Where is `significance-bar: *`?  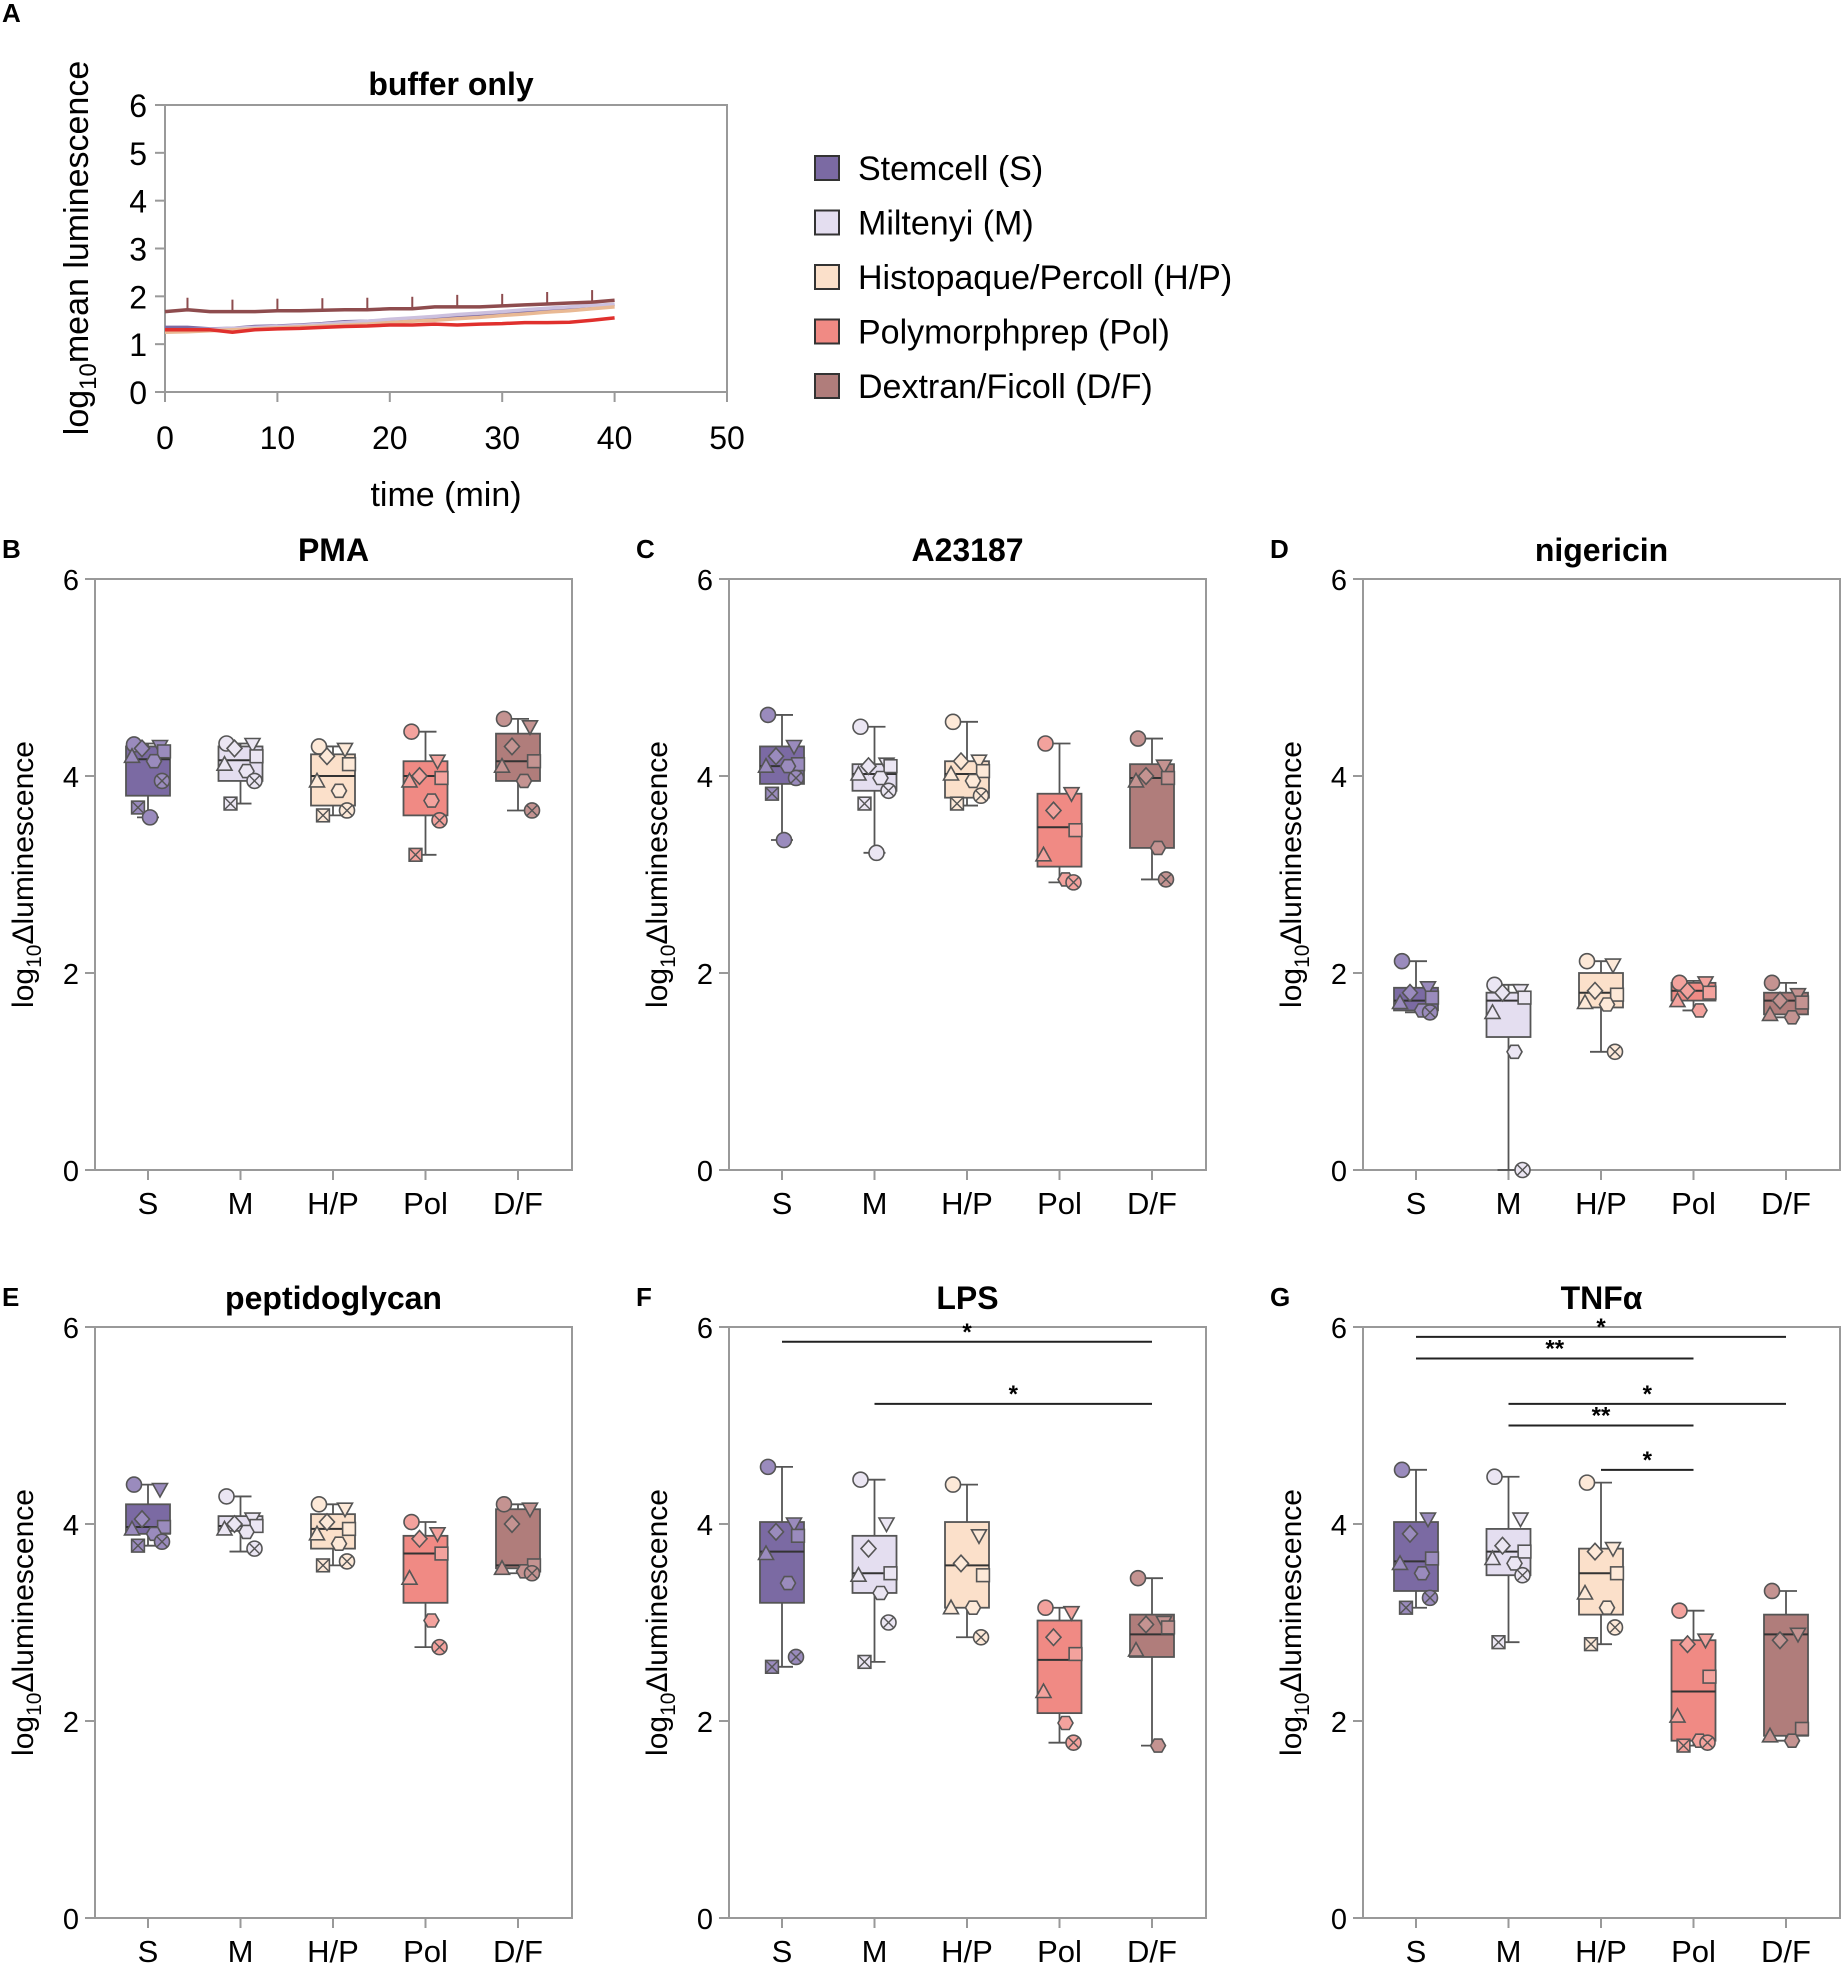
significance-bar: * is located at coordinates (1647, 1460).